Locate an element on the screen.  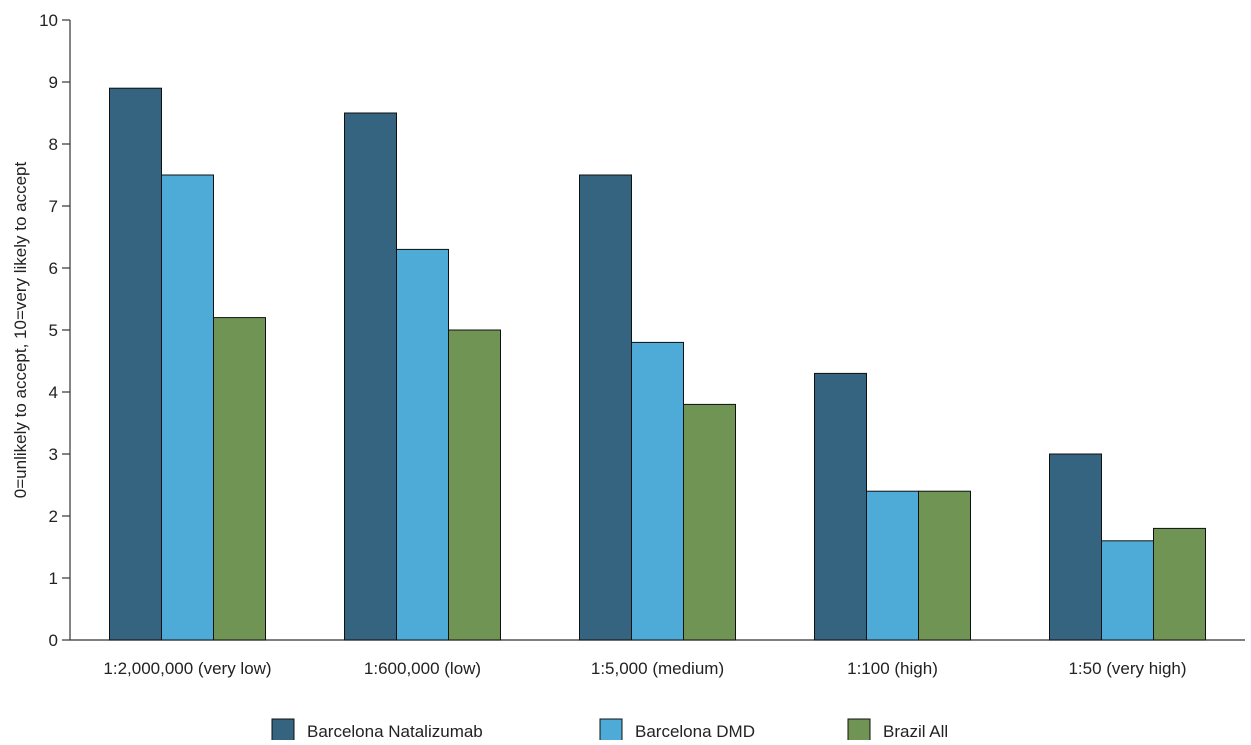
x-category-label: 1:5,000 (medium) is located at coordinates (657, 668).